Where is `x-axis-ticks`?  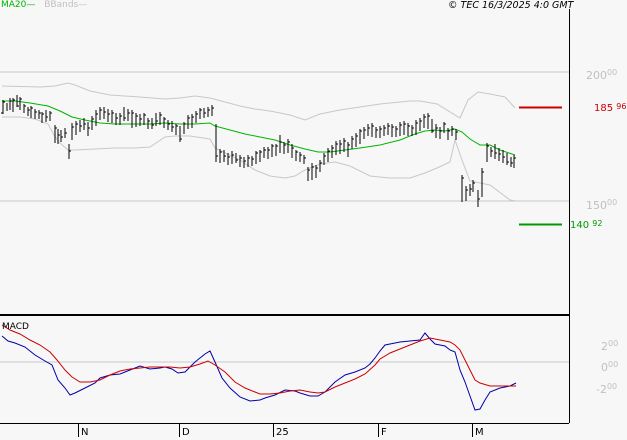
x-axis-ticks is located at coordinates (275, 430).